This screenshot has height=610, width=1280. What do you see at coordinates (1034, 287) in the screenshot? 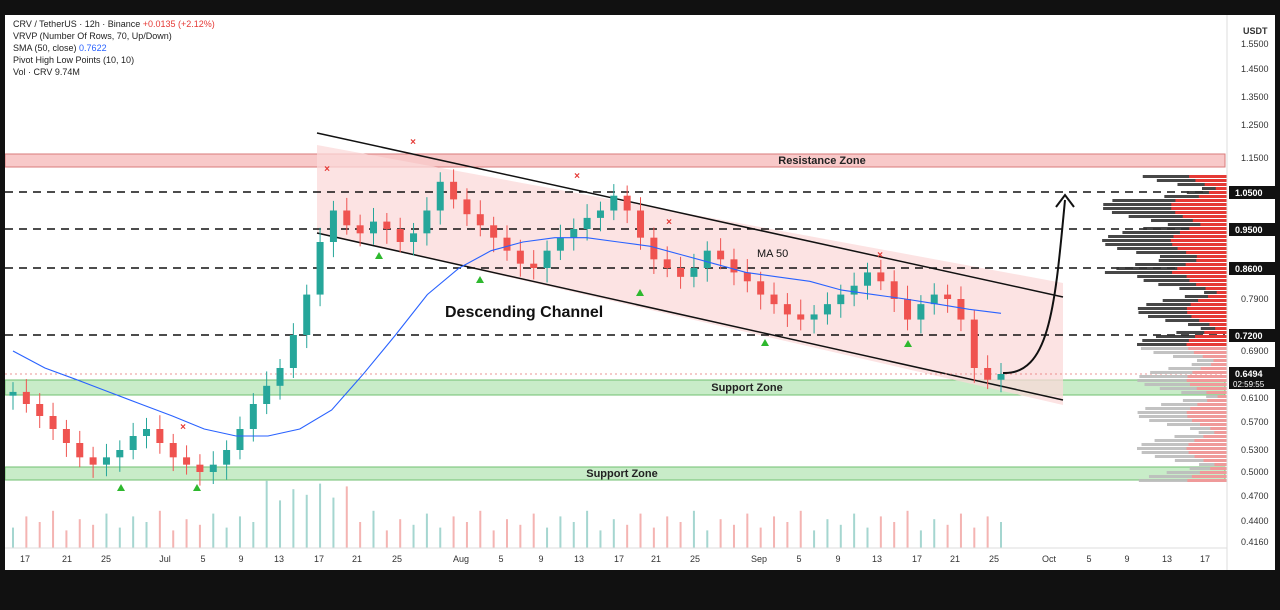
I see `projection-arrow` at bounding box center [1034, 287].